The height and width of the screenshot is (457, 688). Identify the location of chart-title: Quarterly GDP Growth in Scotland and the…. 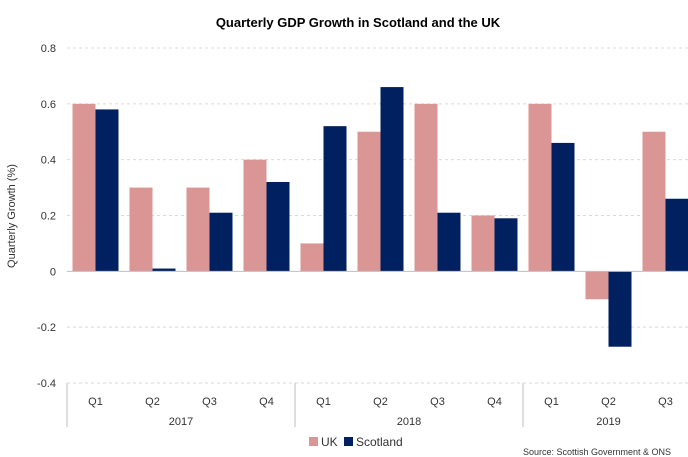
(358, 22).